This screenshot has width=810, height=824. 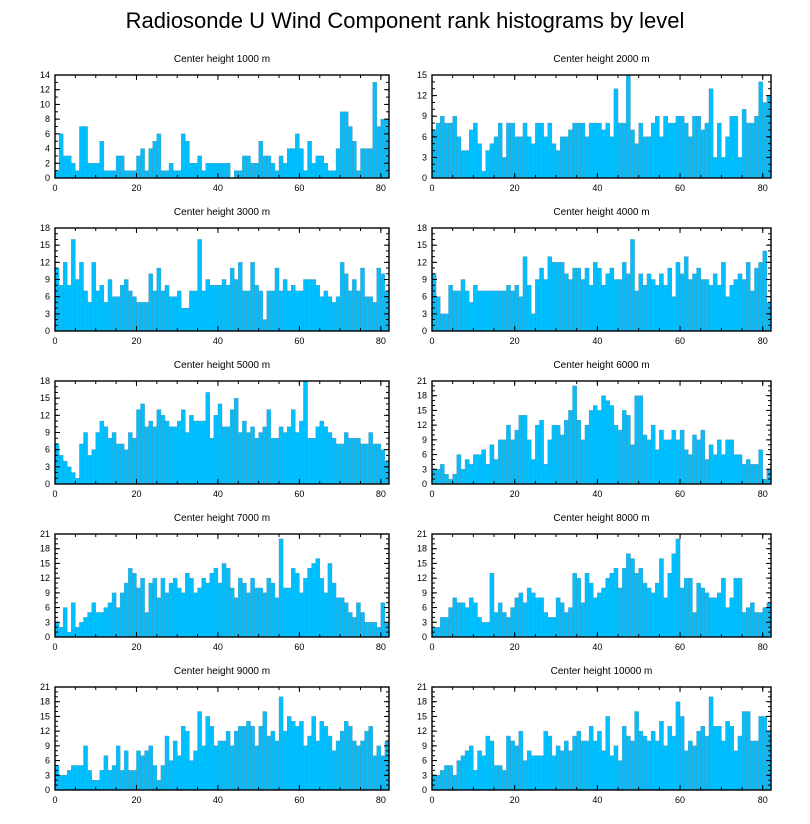 What do you see at coordinates (381, 341) in the screenshot?
I see `x-tick-label: 80` at bounding box center [381, 341].